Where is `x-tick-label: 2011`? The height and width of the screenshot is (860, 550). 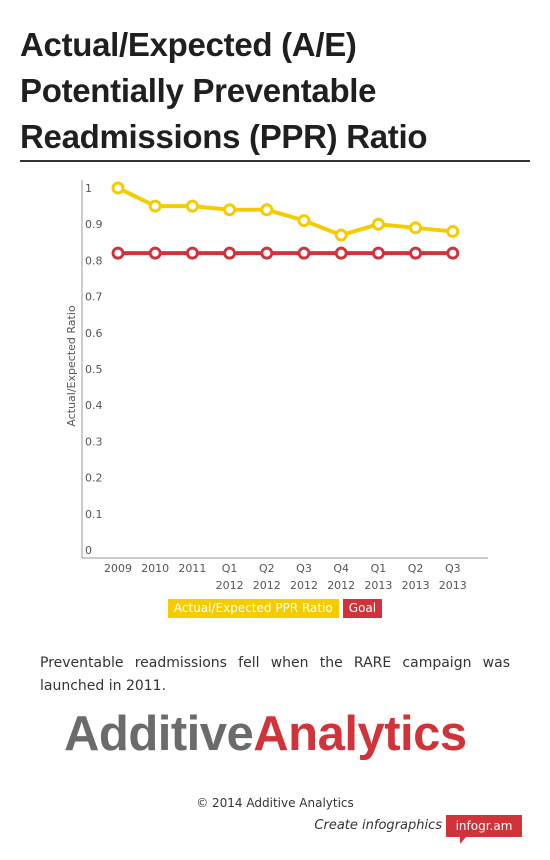
x-tick-label: 2011 is located at coordinates (192, 568).